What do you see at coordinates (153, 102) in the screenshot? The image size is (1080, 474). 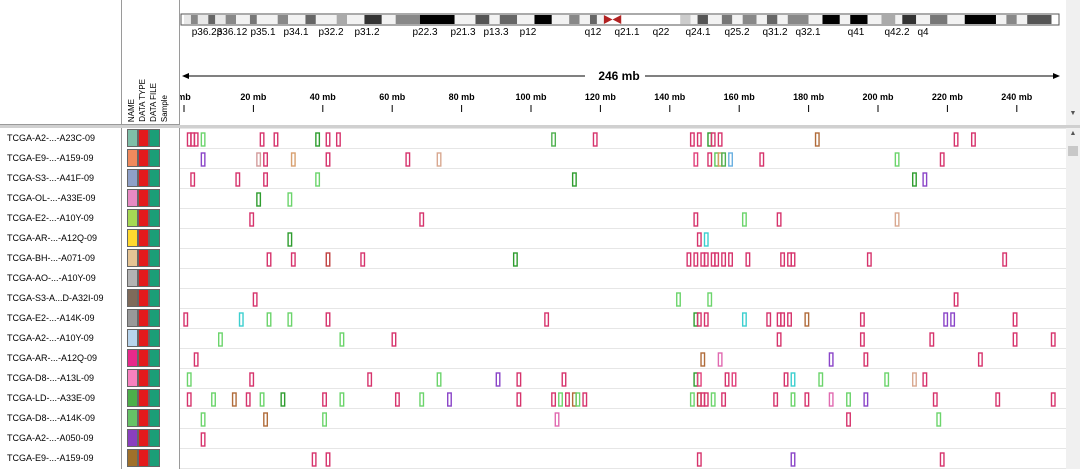 I see `attr-header-data-file: DATA FILE` at bounding box center [153, 102].